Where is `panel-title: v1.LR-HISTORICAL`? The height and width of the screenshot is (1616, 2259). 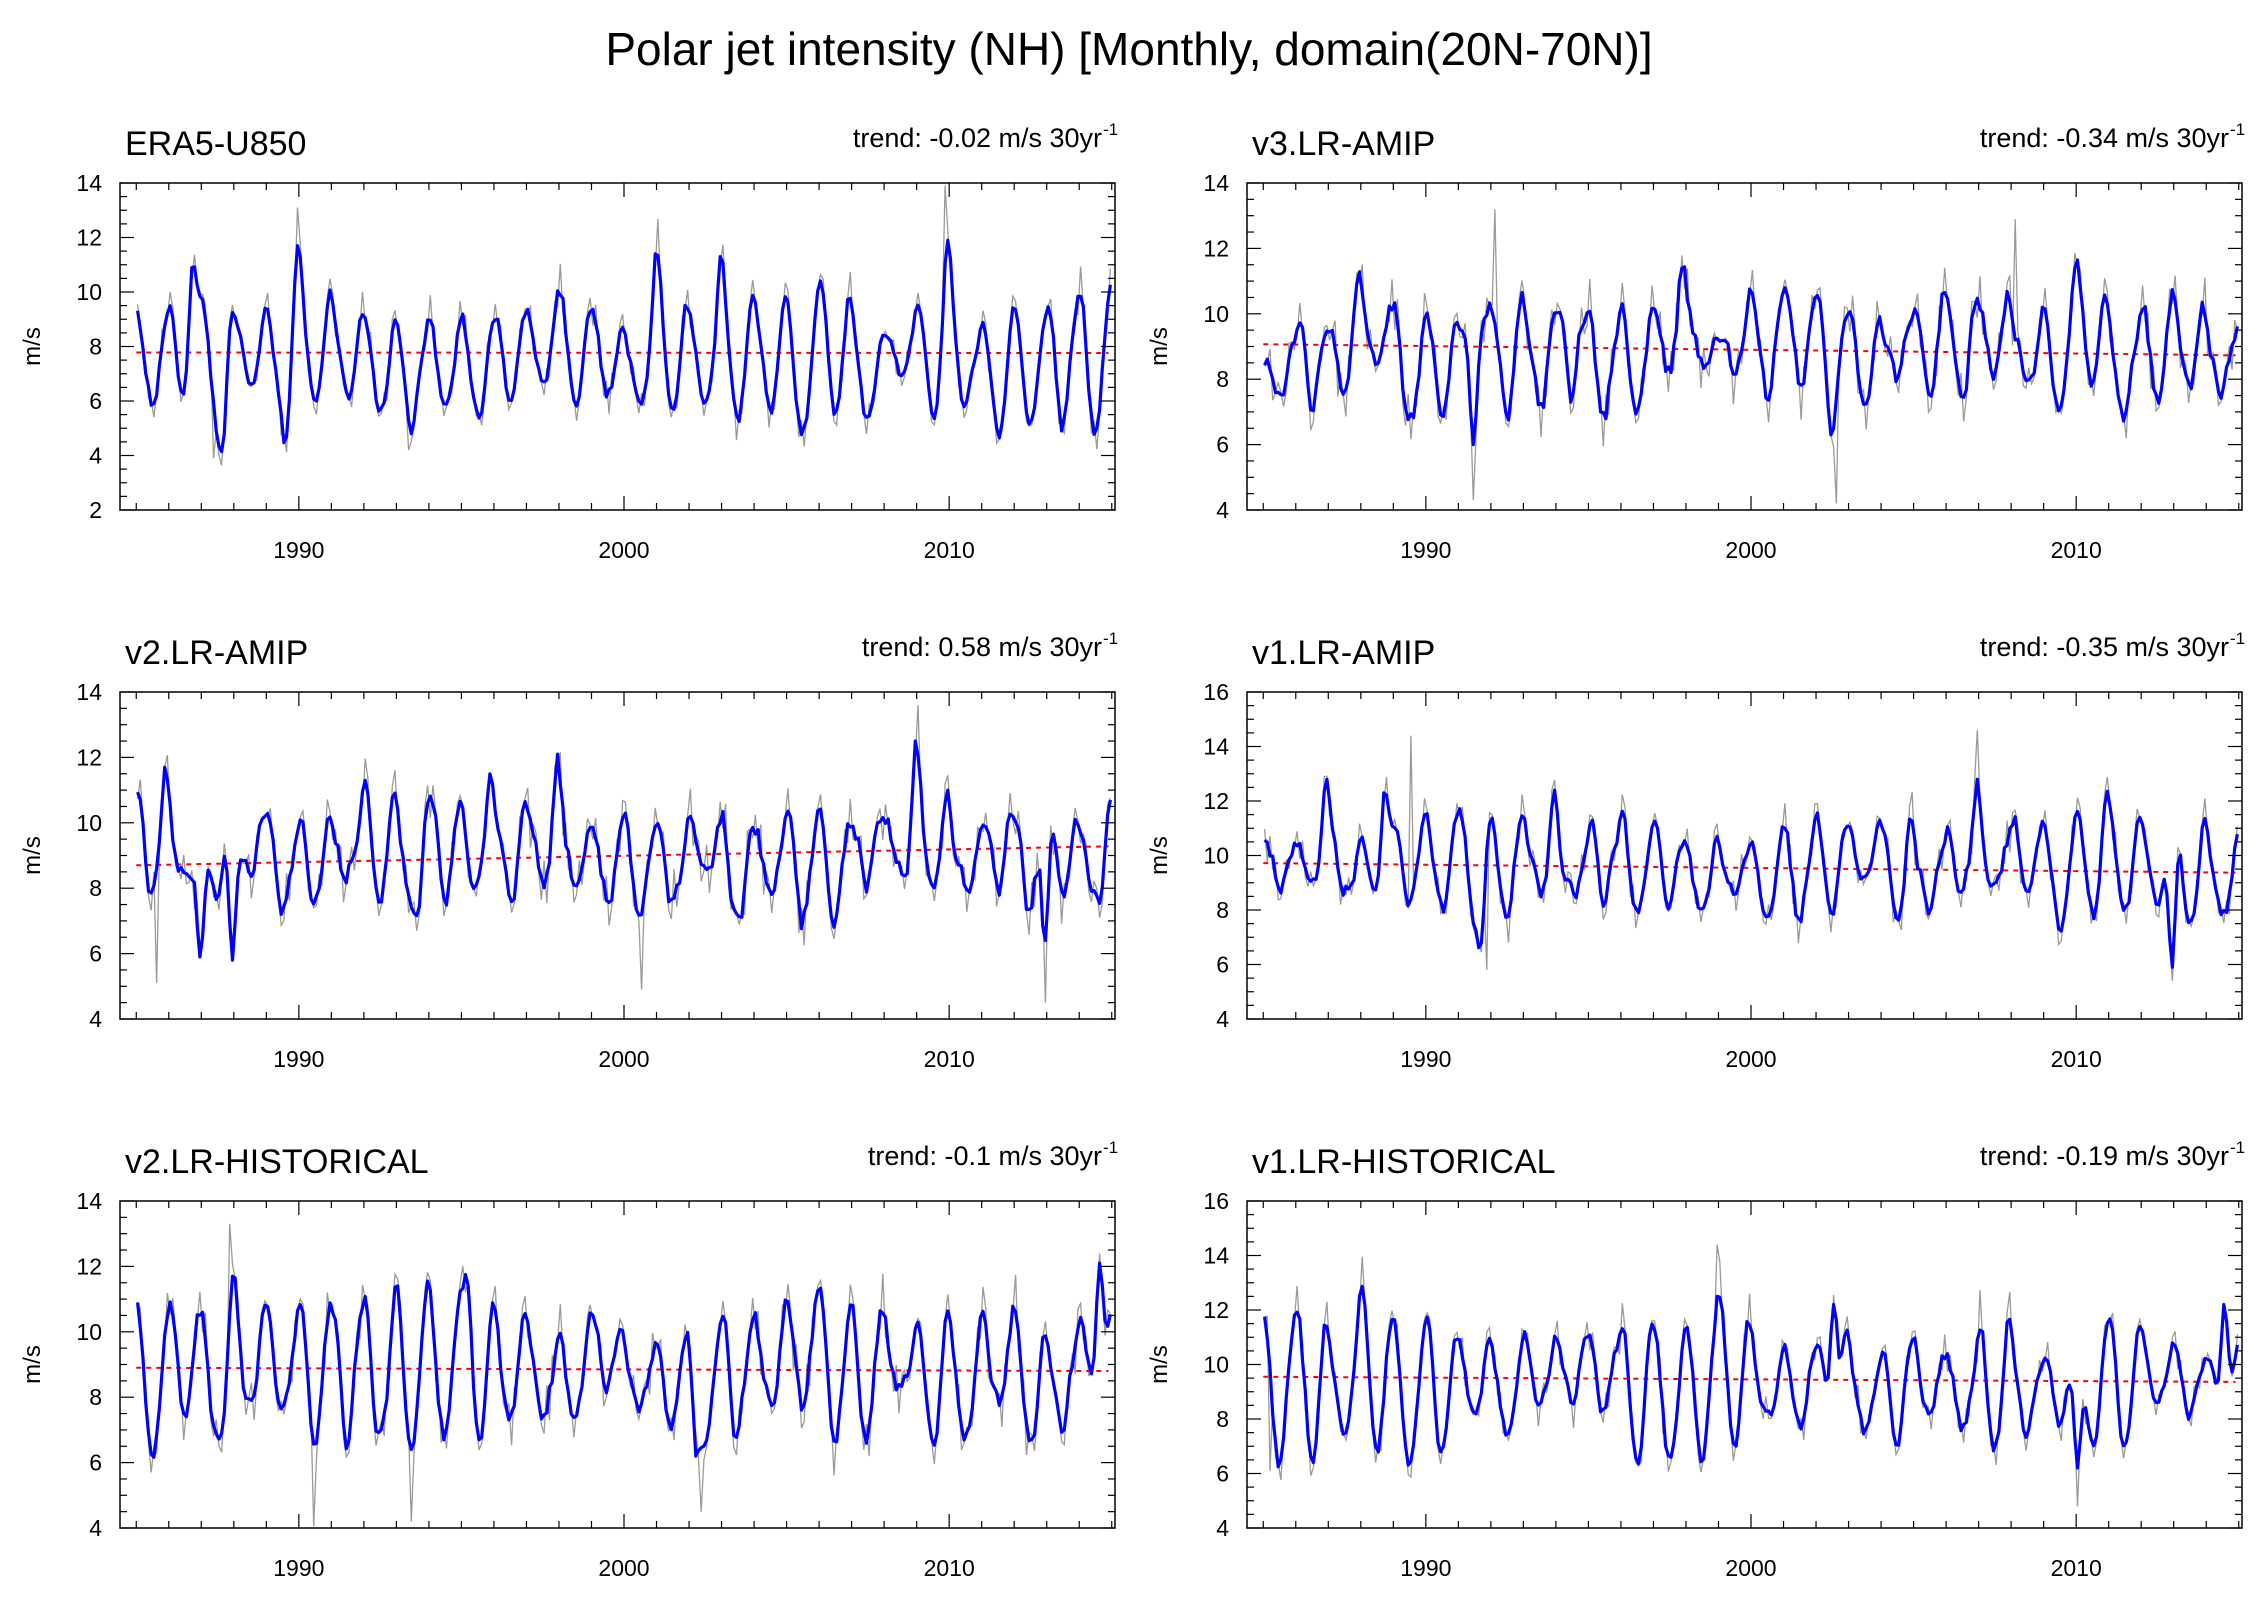
panel-title: v1.LR-HISTORICAL is located at coordinates (1404, 1162).